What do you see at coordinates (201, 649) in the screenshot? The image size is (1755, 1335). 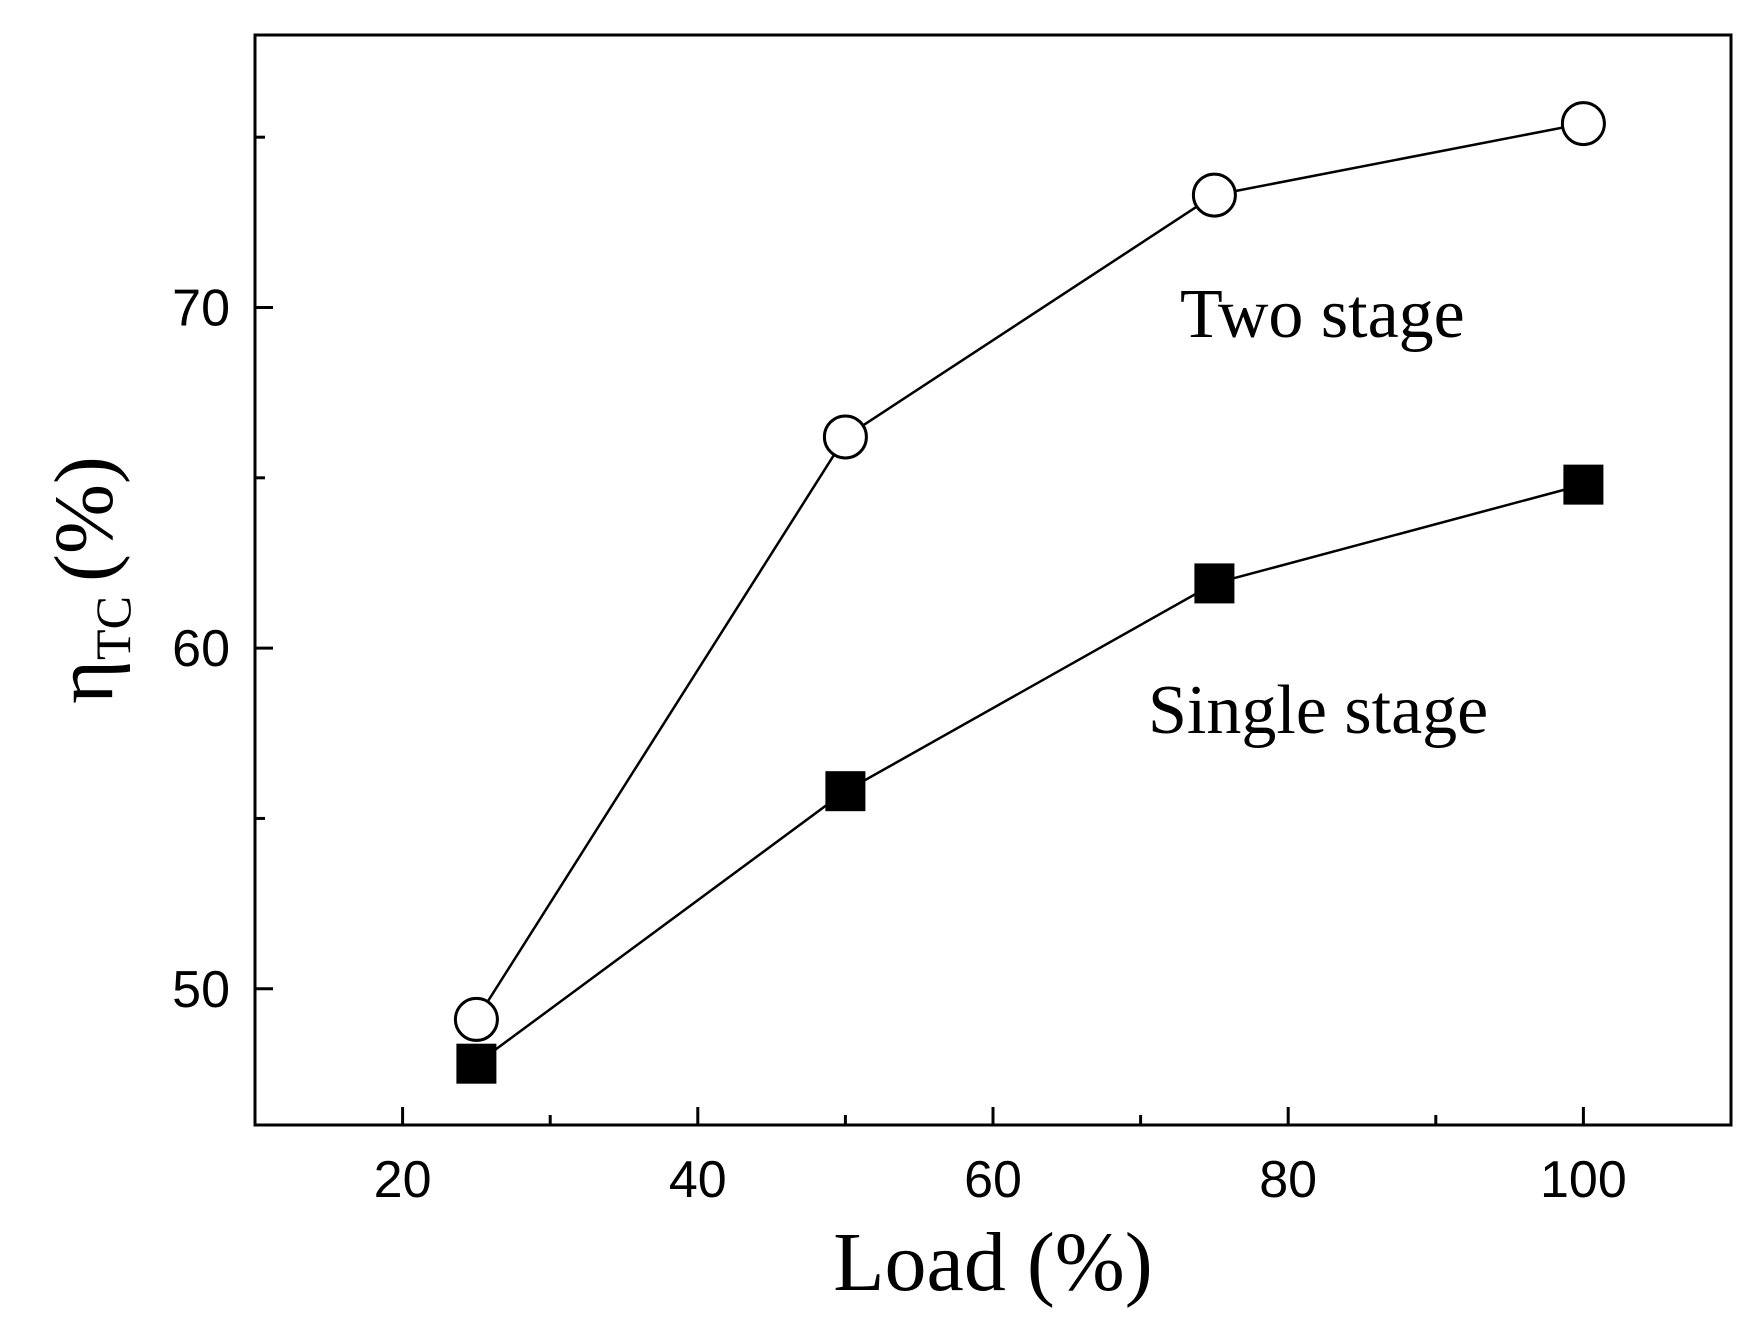 I see `y-tick-label: 60` at bounding box center [201, 649].